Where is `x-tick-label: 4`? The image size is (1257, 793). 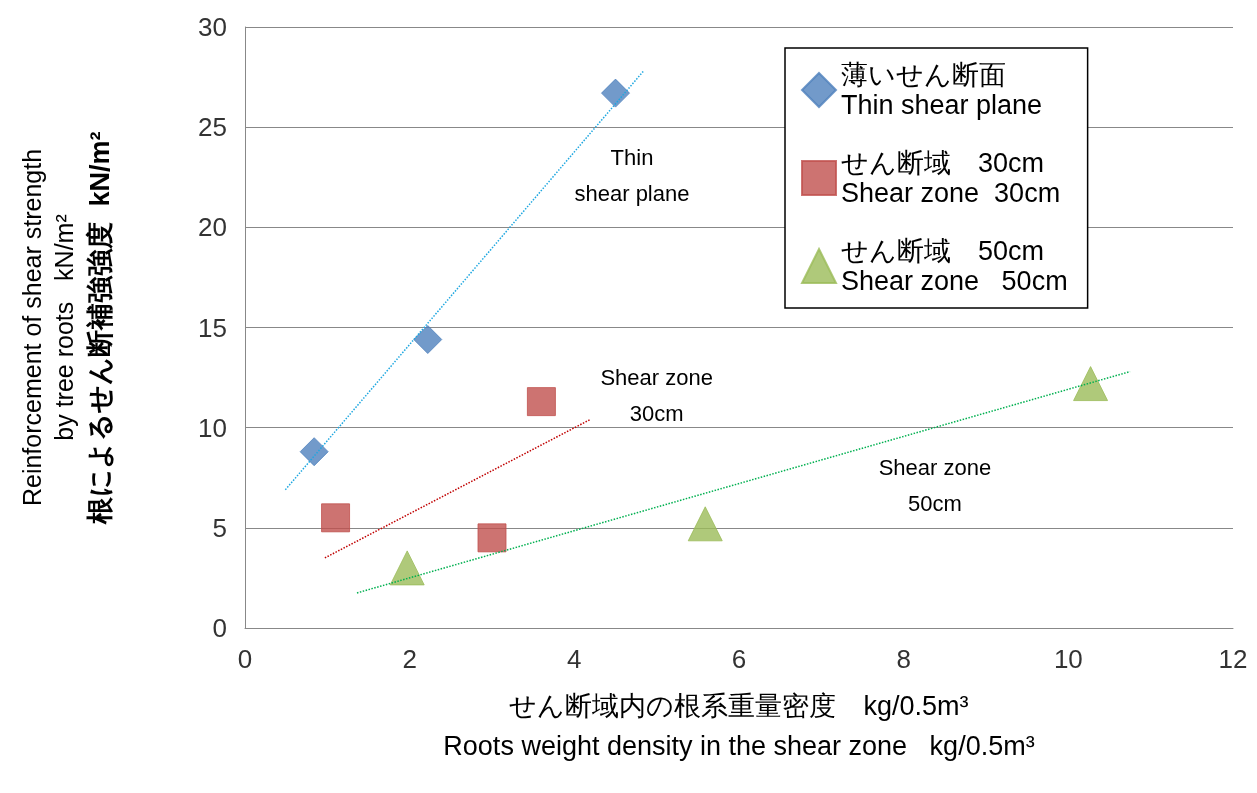
x-tick-label: 4 is located at coordinates (574, 659).